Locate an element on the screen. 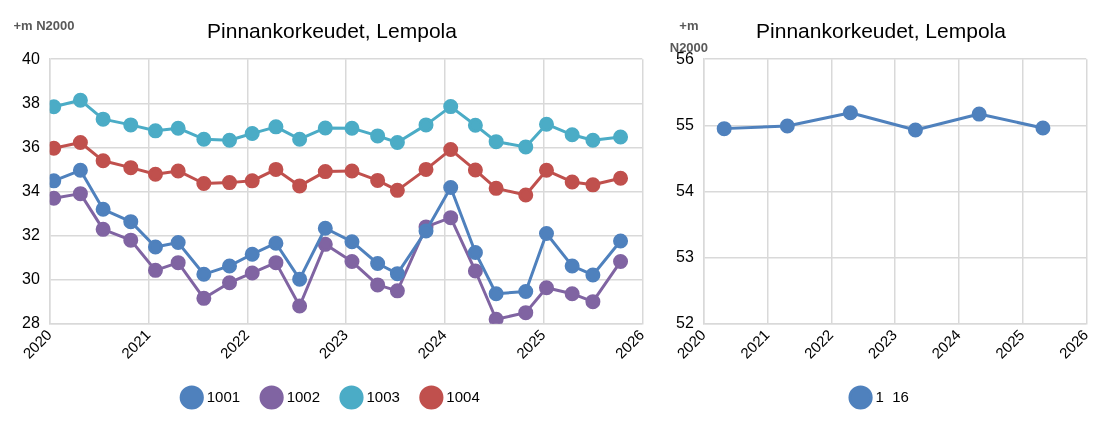 The height and width of the screenshot is (423, 1109). y-tick-label: 28 is located at coordinates (31, 323).